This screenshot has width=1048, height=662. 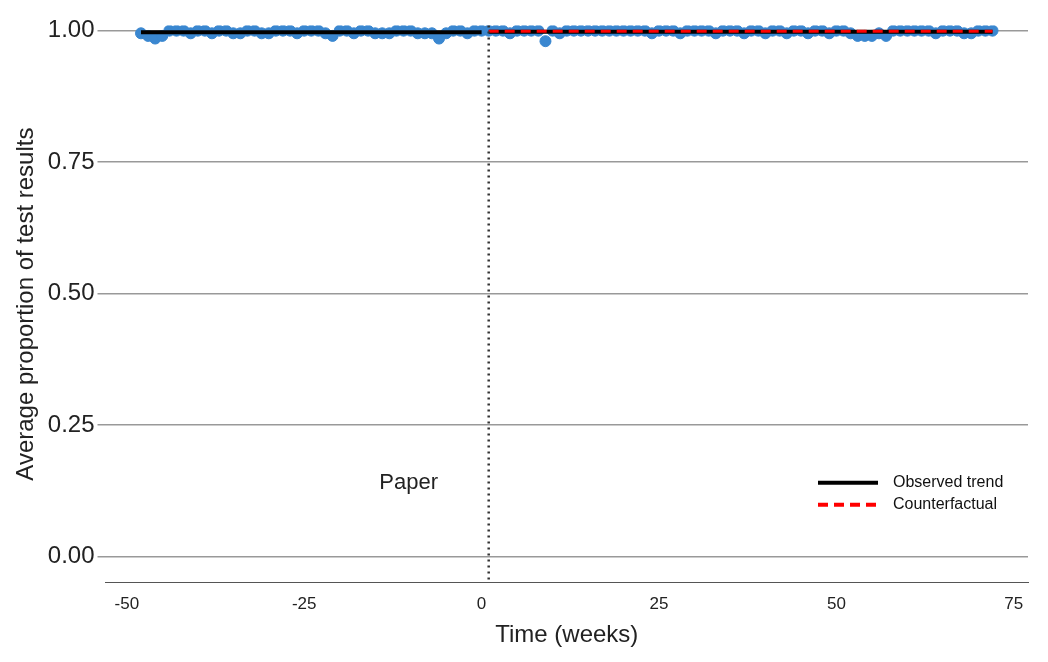 I want to click on y-tick-label: 0.50, so click(x=71, y=292).